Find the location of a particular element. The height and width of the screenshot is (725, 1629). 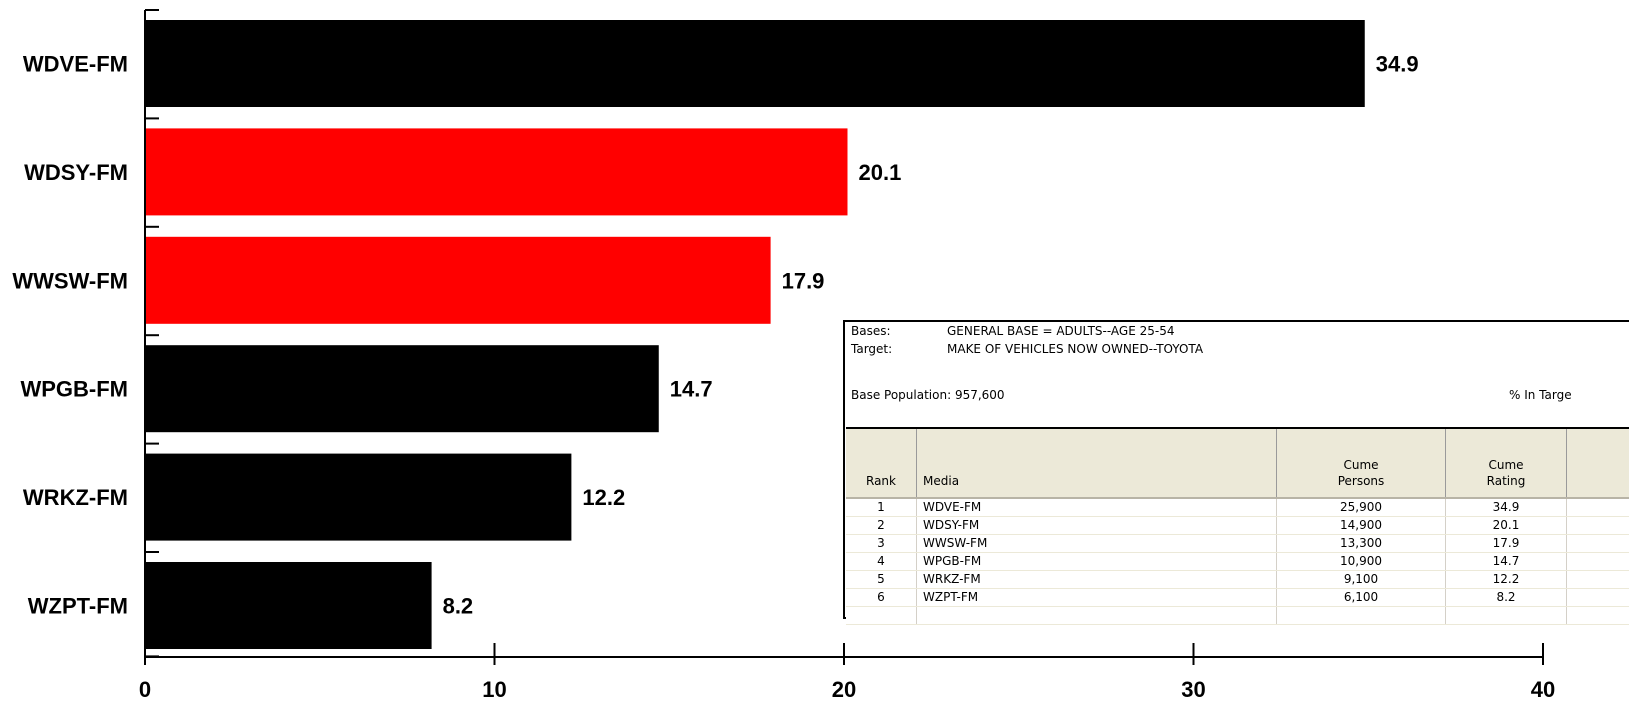

cell-rank: 3 is located at coordinates (881, 543).